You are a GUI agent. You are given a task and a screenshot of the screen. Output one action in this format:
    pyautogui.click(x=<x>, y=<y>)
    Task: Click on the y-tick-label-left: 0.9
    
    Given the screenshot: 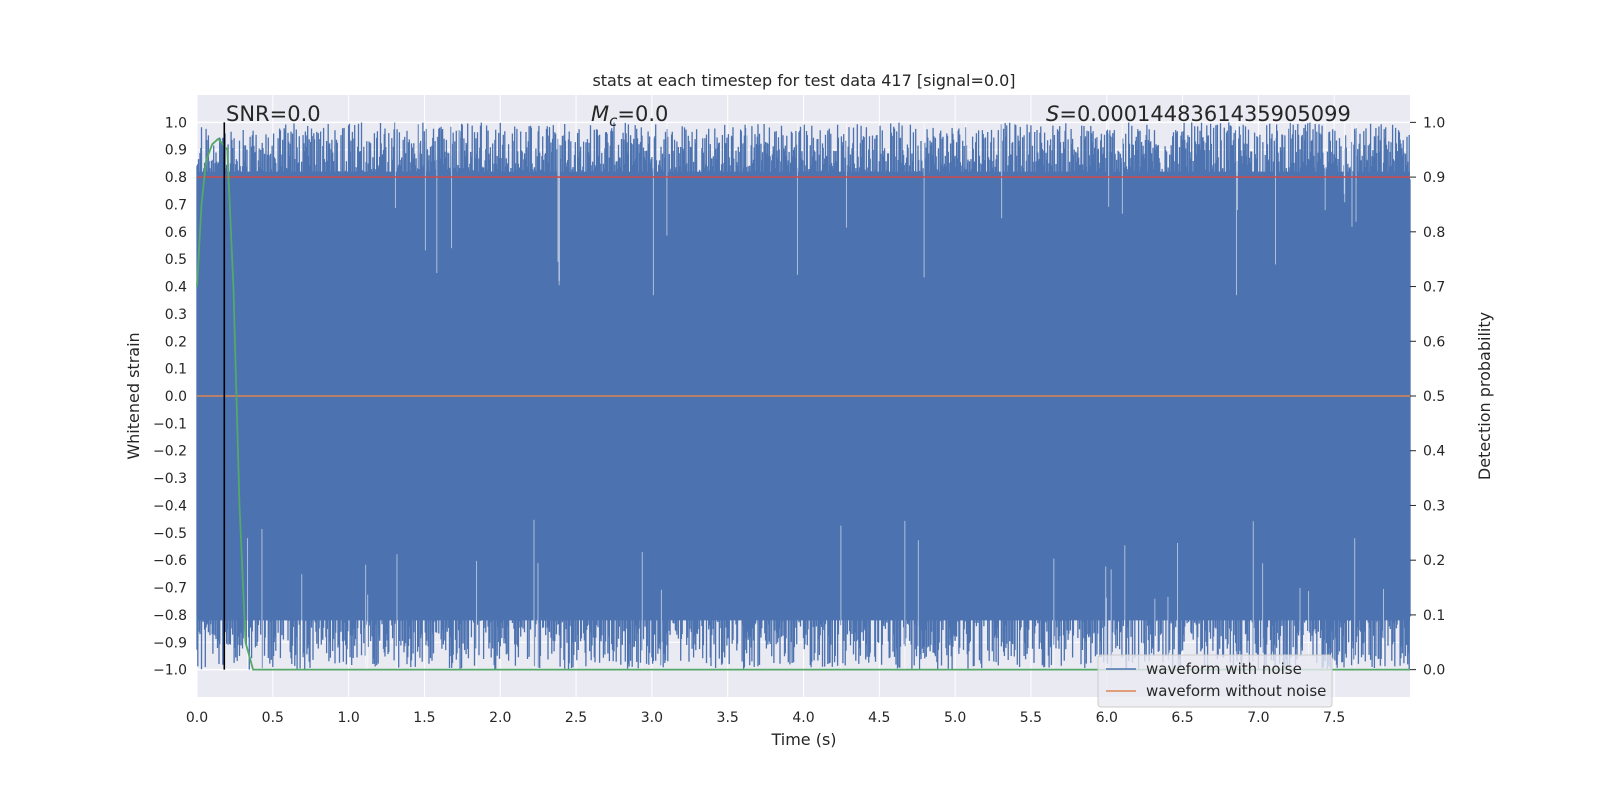 What is the action you would take?
    pyautogui.click(x=176, y=151)
    